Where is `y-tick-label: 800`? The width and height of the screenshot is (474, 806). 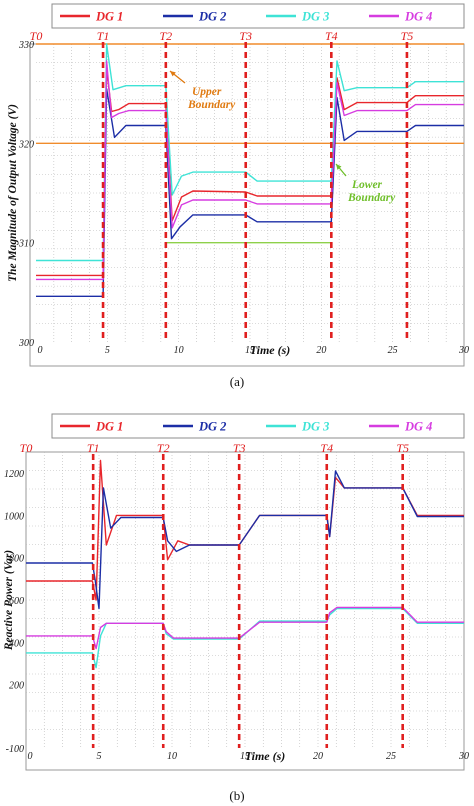
y-tick-label: 800 is located at coordinates (16, 559).